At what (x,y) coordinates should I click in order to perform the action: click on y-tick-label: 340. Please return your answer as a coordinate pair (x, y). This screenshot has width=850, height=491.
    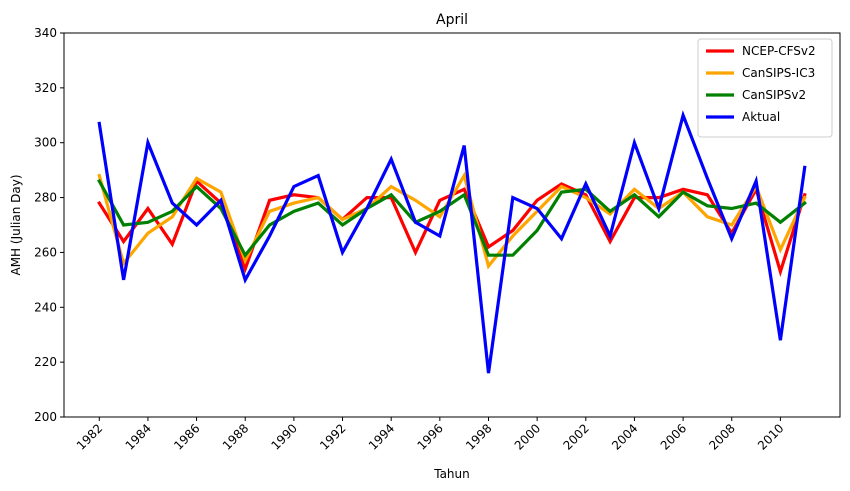
    Looking at the image, I should click on (45, 33).